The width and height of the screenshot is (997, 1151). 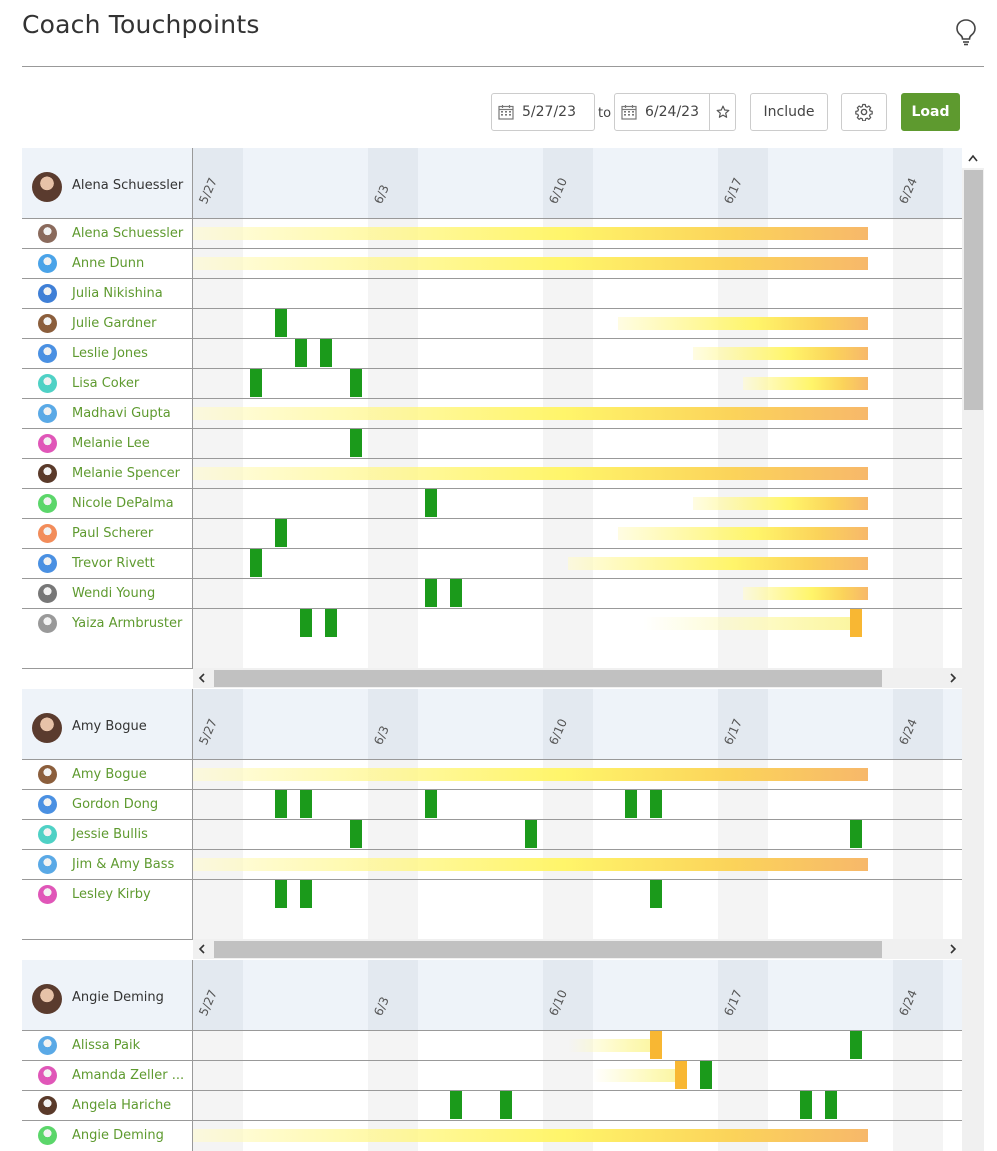 What do you see at coordinates (108, 263) in the screenshot?
I see `client-name-link: Anne Dunn` at bounding box center [108, 263].